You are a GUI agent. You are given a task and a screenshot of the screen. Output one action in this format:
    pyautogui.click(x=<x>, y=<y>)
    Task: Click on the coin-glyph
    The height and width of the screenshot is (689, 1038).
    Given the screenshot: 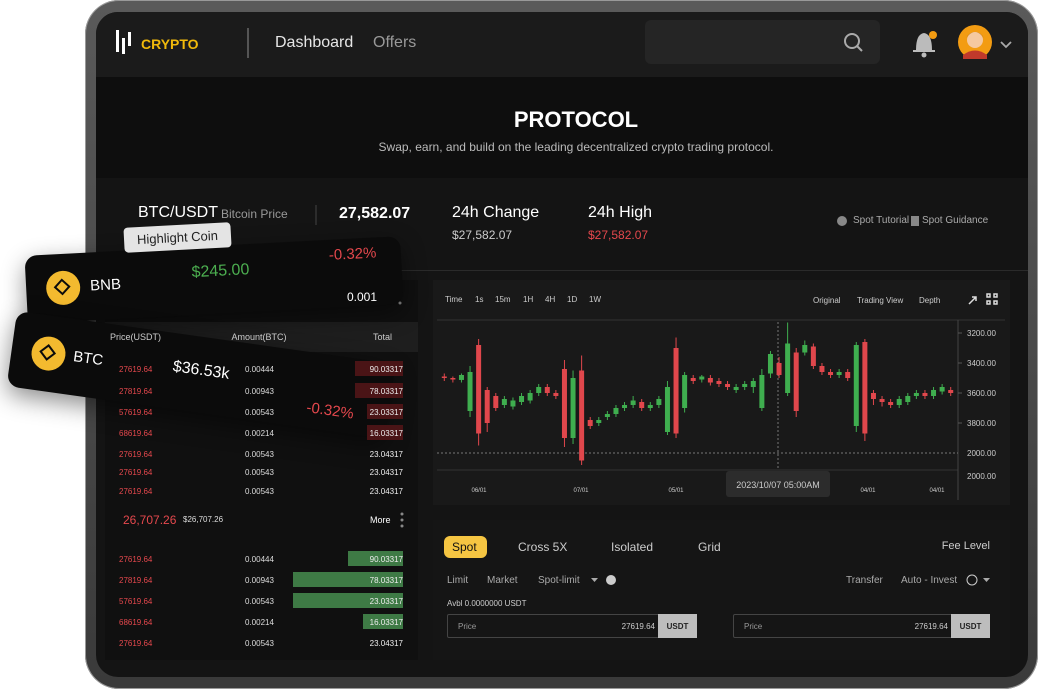 What is the action you would take?
    pyautogui.click(x=62, y=287)
    